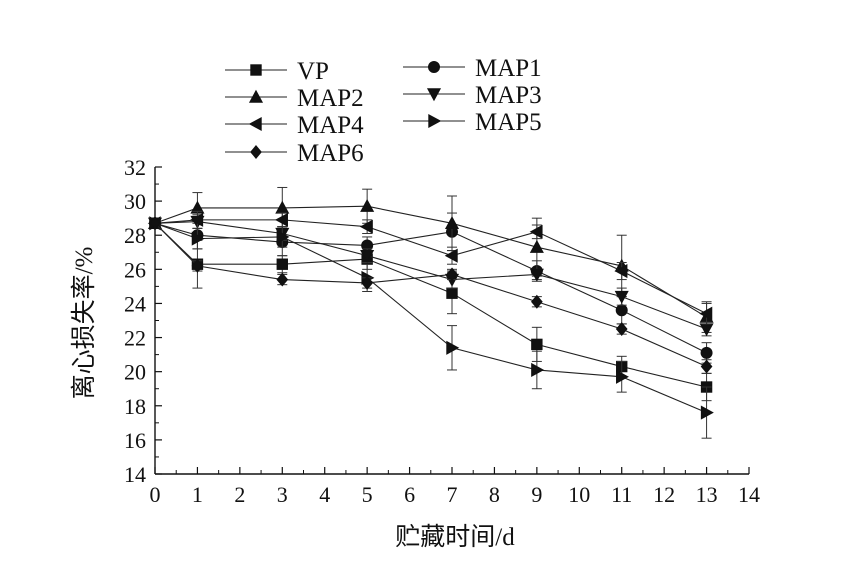 Image resolution: width=859 pixels, height=580 pixels. Describe the element at coordinates (84, 323) in the screenshot. I see `y-axis-title: 离心损失率/%` at that location.